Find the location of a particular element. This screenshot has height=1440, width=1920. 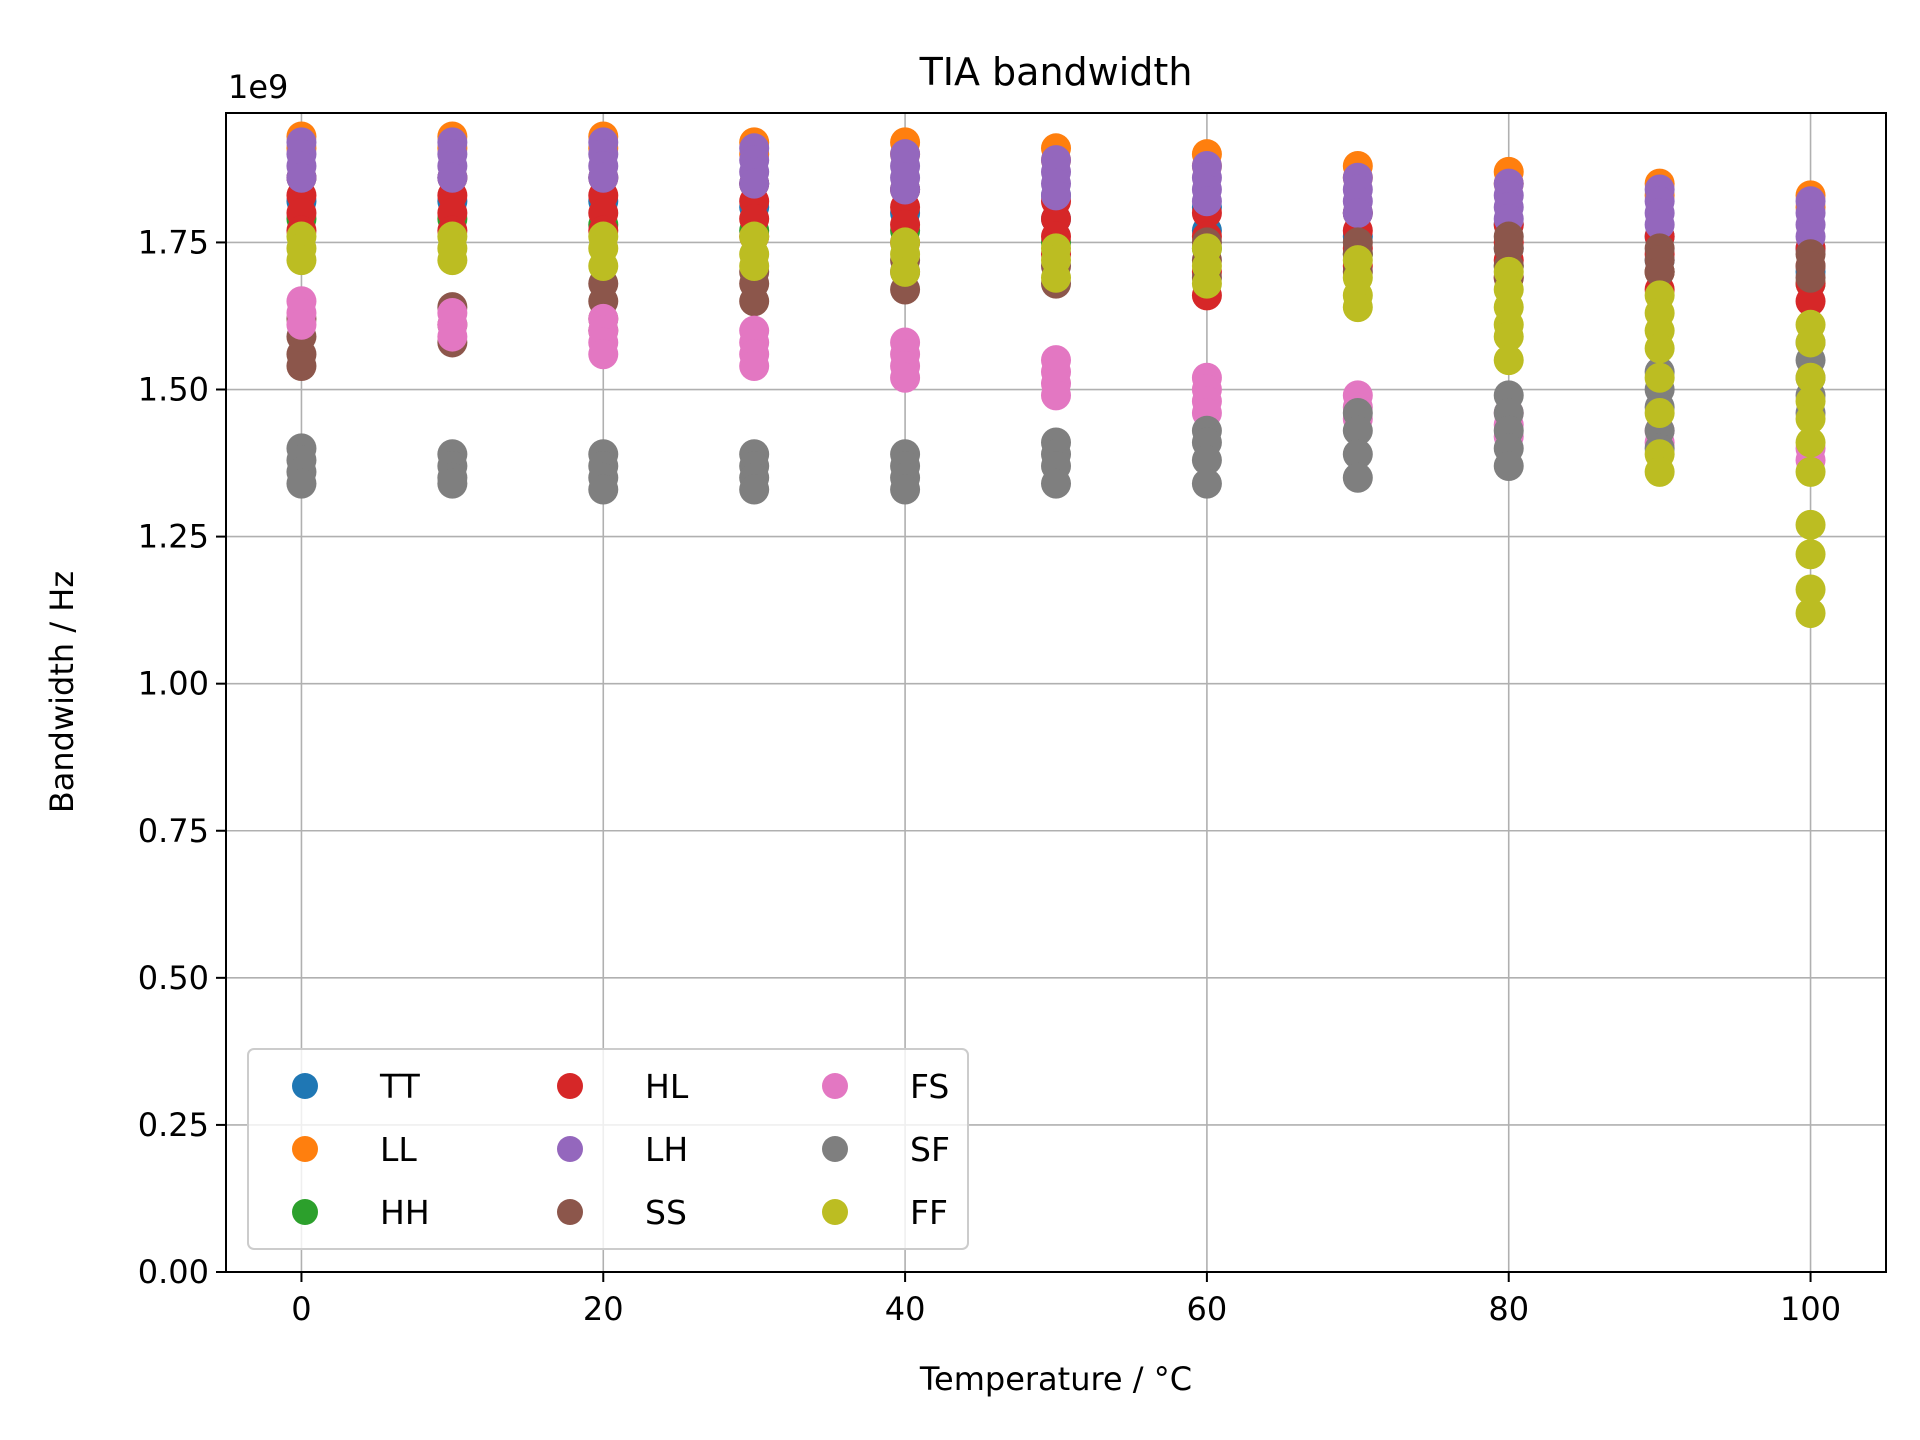

x-tick-label: 0 is located at coordinates (301, 1309).